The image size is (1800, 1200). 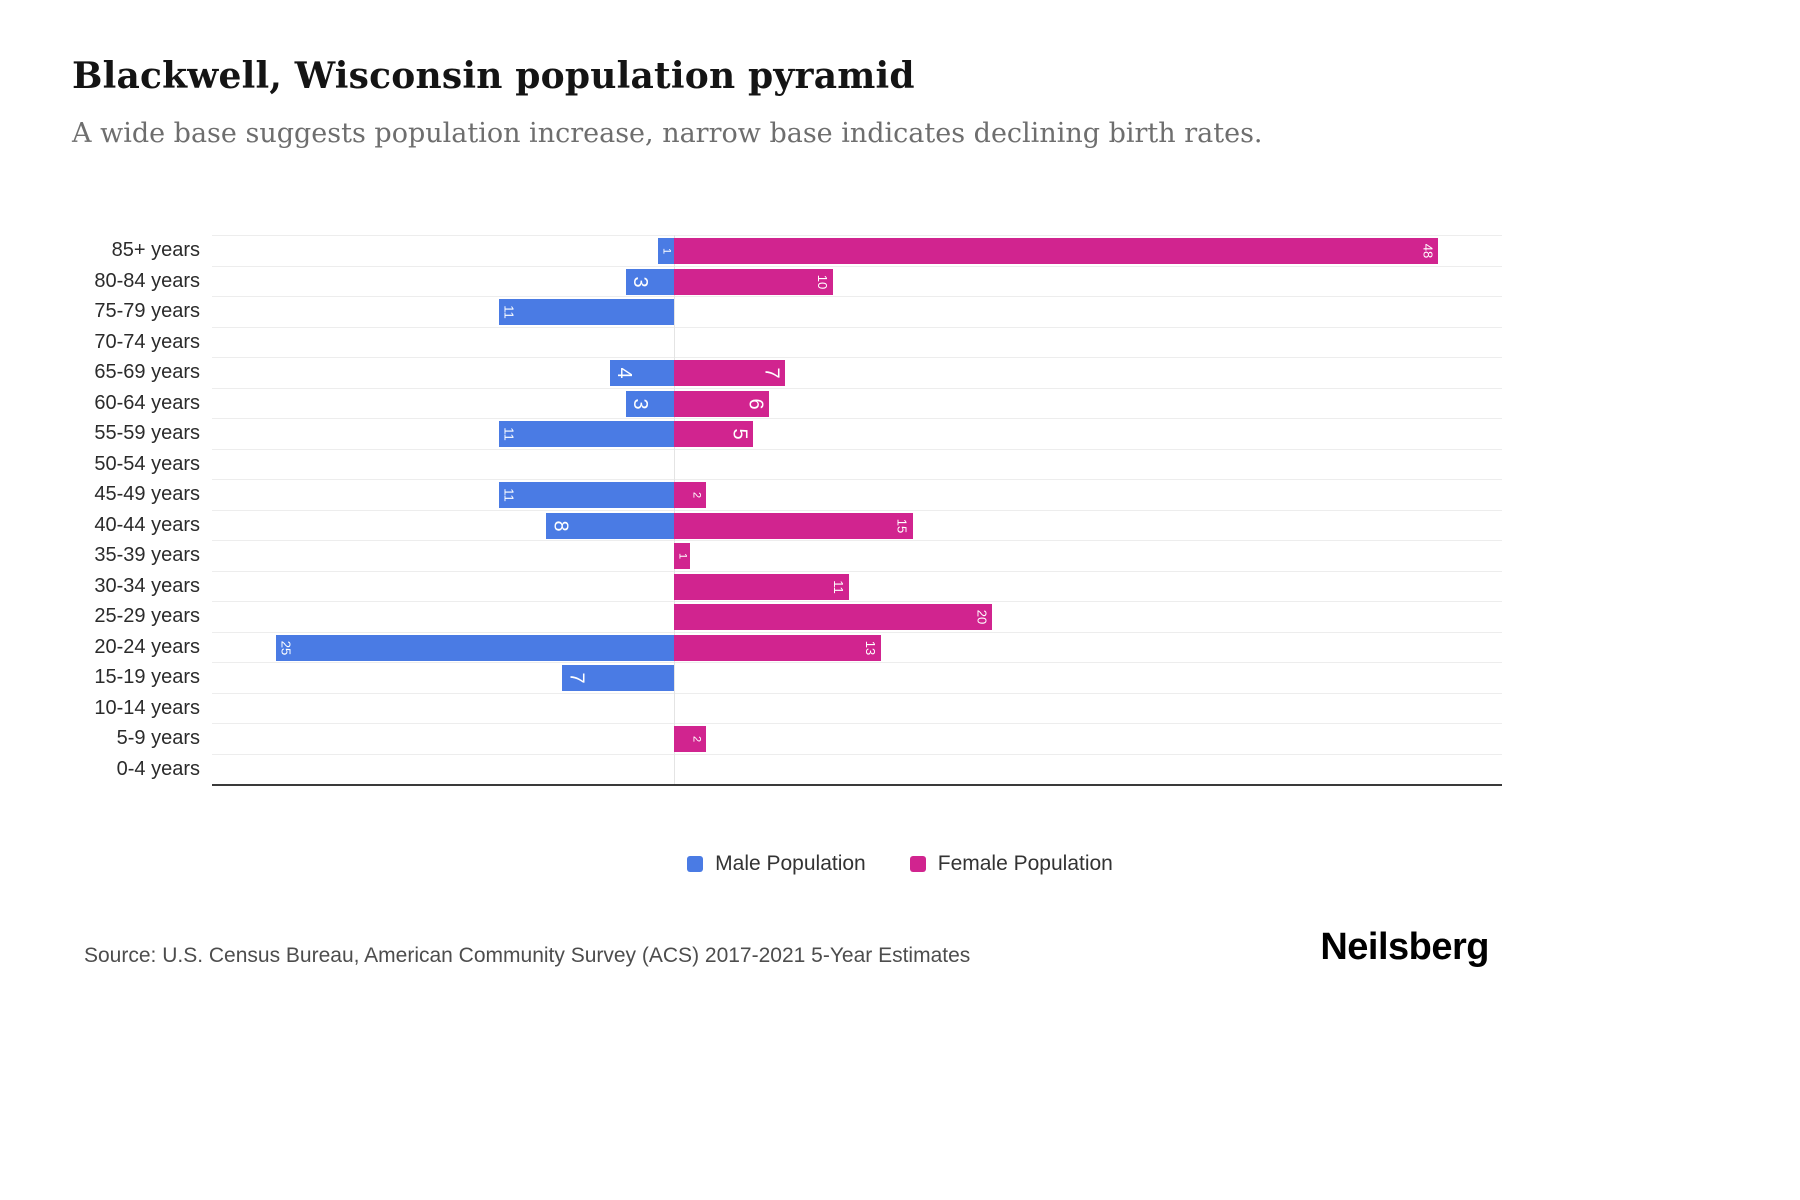 I want to click on pyramid-row: 30-34 years 11, so click(x=787, y=586).